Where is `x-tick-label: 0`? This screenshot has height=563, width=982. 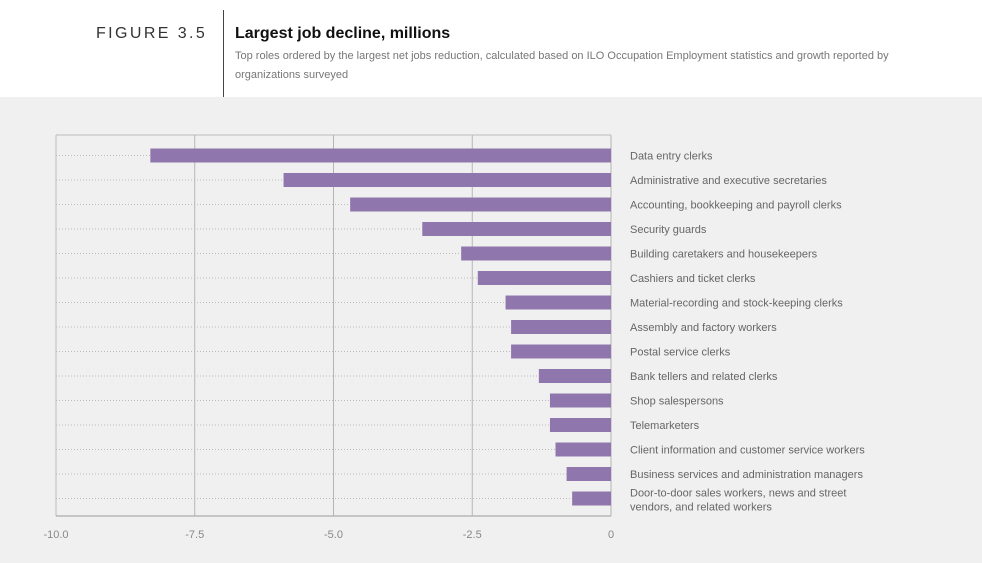 x-tick-label: 0 is located at coordinates (611, 535).